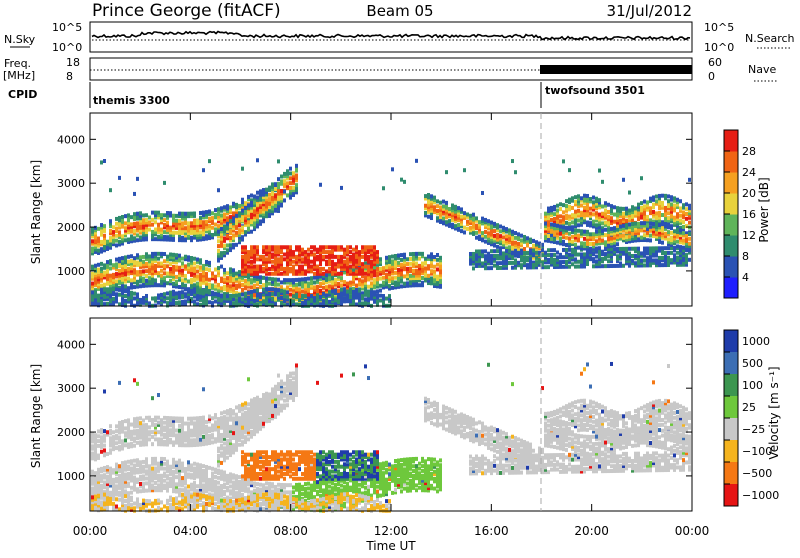 The height and width of the screenshot is (558, 800). What do you see at coordinates (71, 183) in the screenshot?
I see `power-ytick-1: 3000` at bounding box center [71, 183].